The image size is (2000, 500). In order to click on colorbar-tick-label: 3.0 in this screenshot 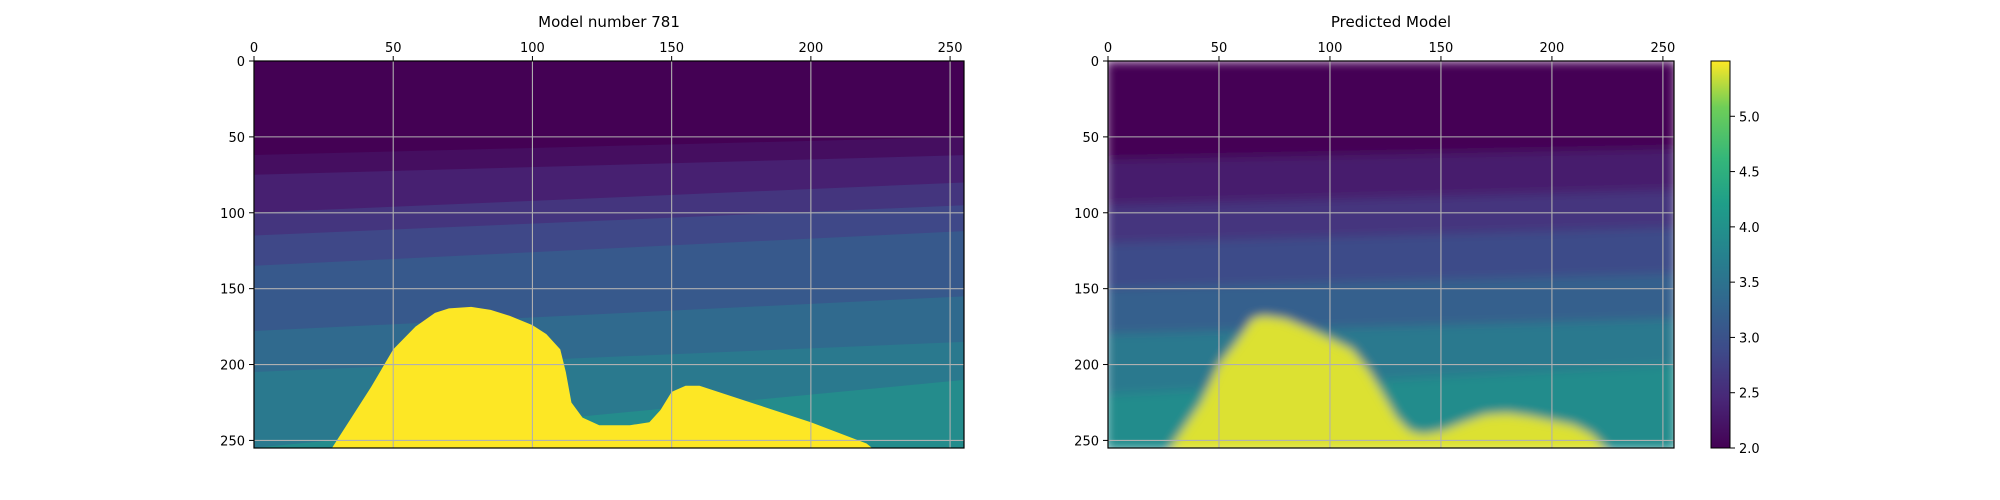, I will do `click(1749, 338)`.